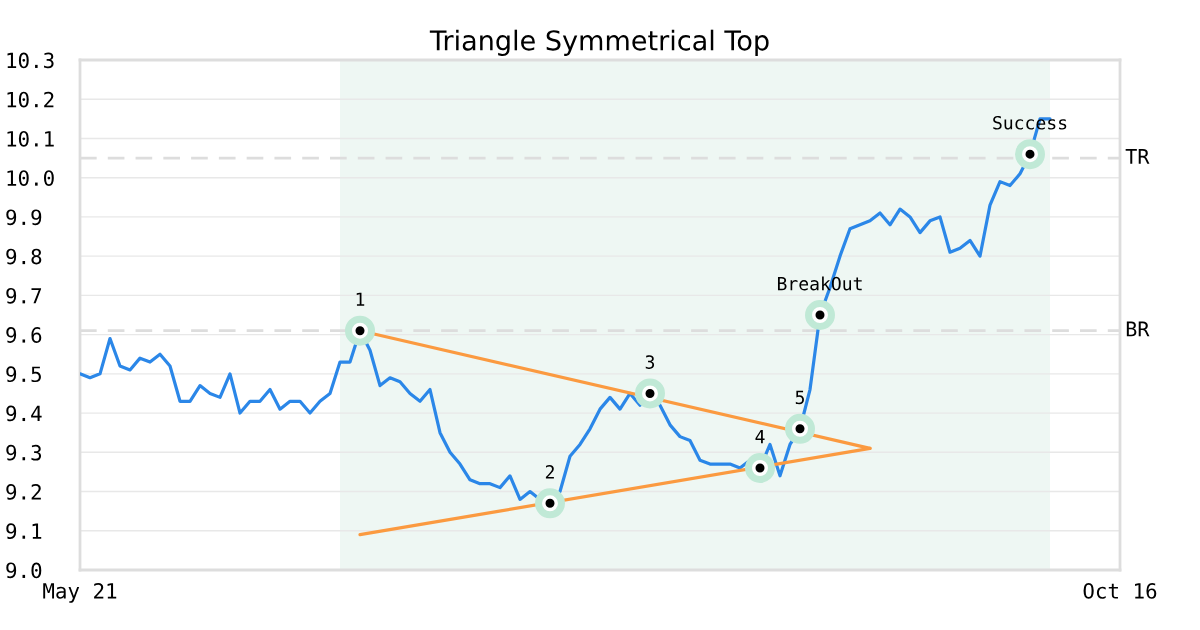  Describe the element at coordinates (24, 217) in the screenshot. I see `y-tick-label: 9.9` at that location.